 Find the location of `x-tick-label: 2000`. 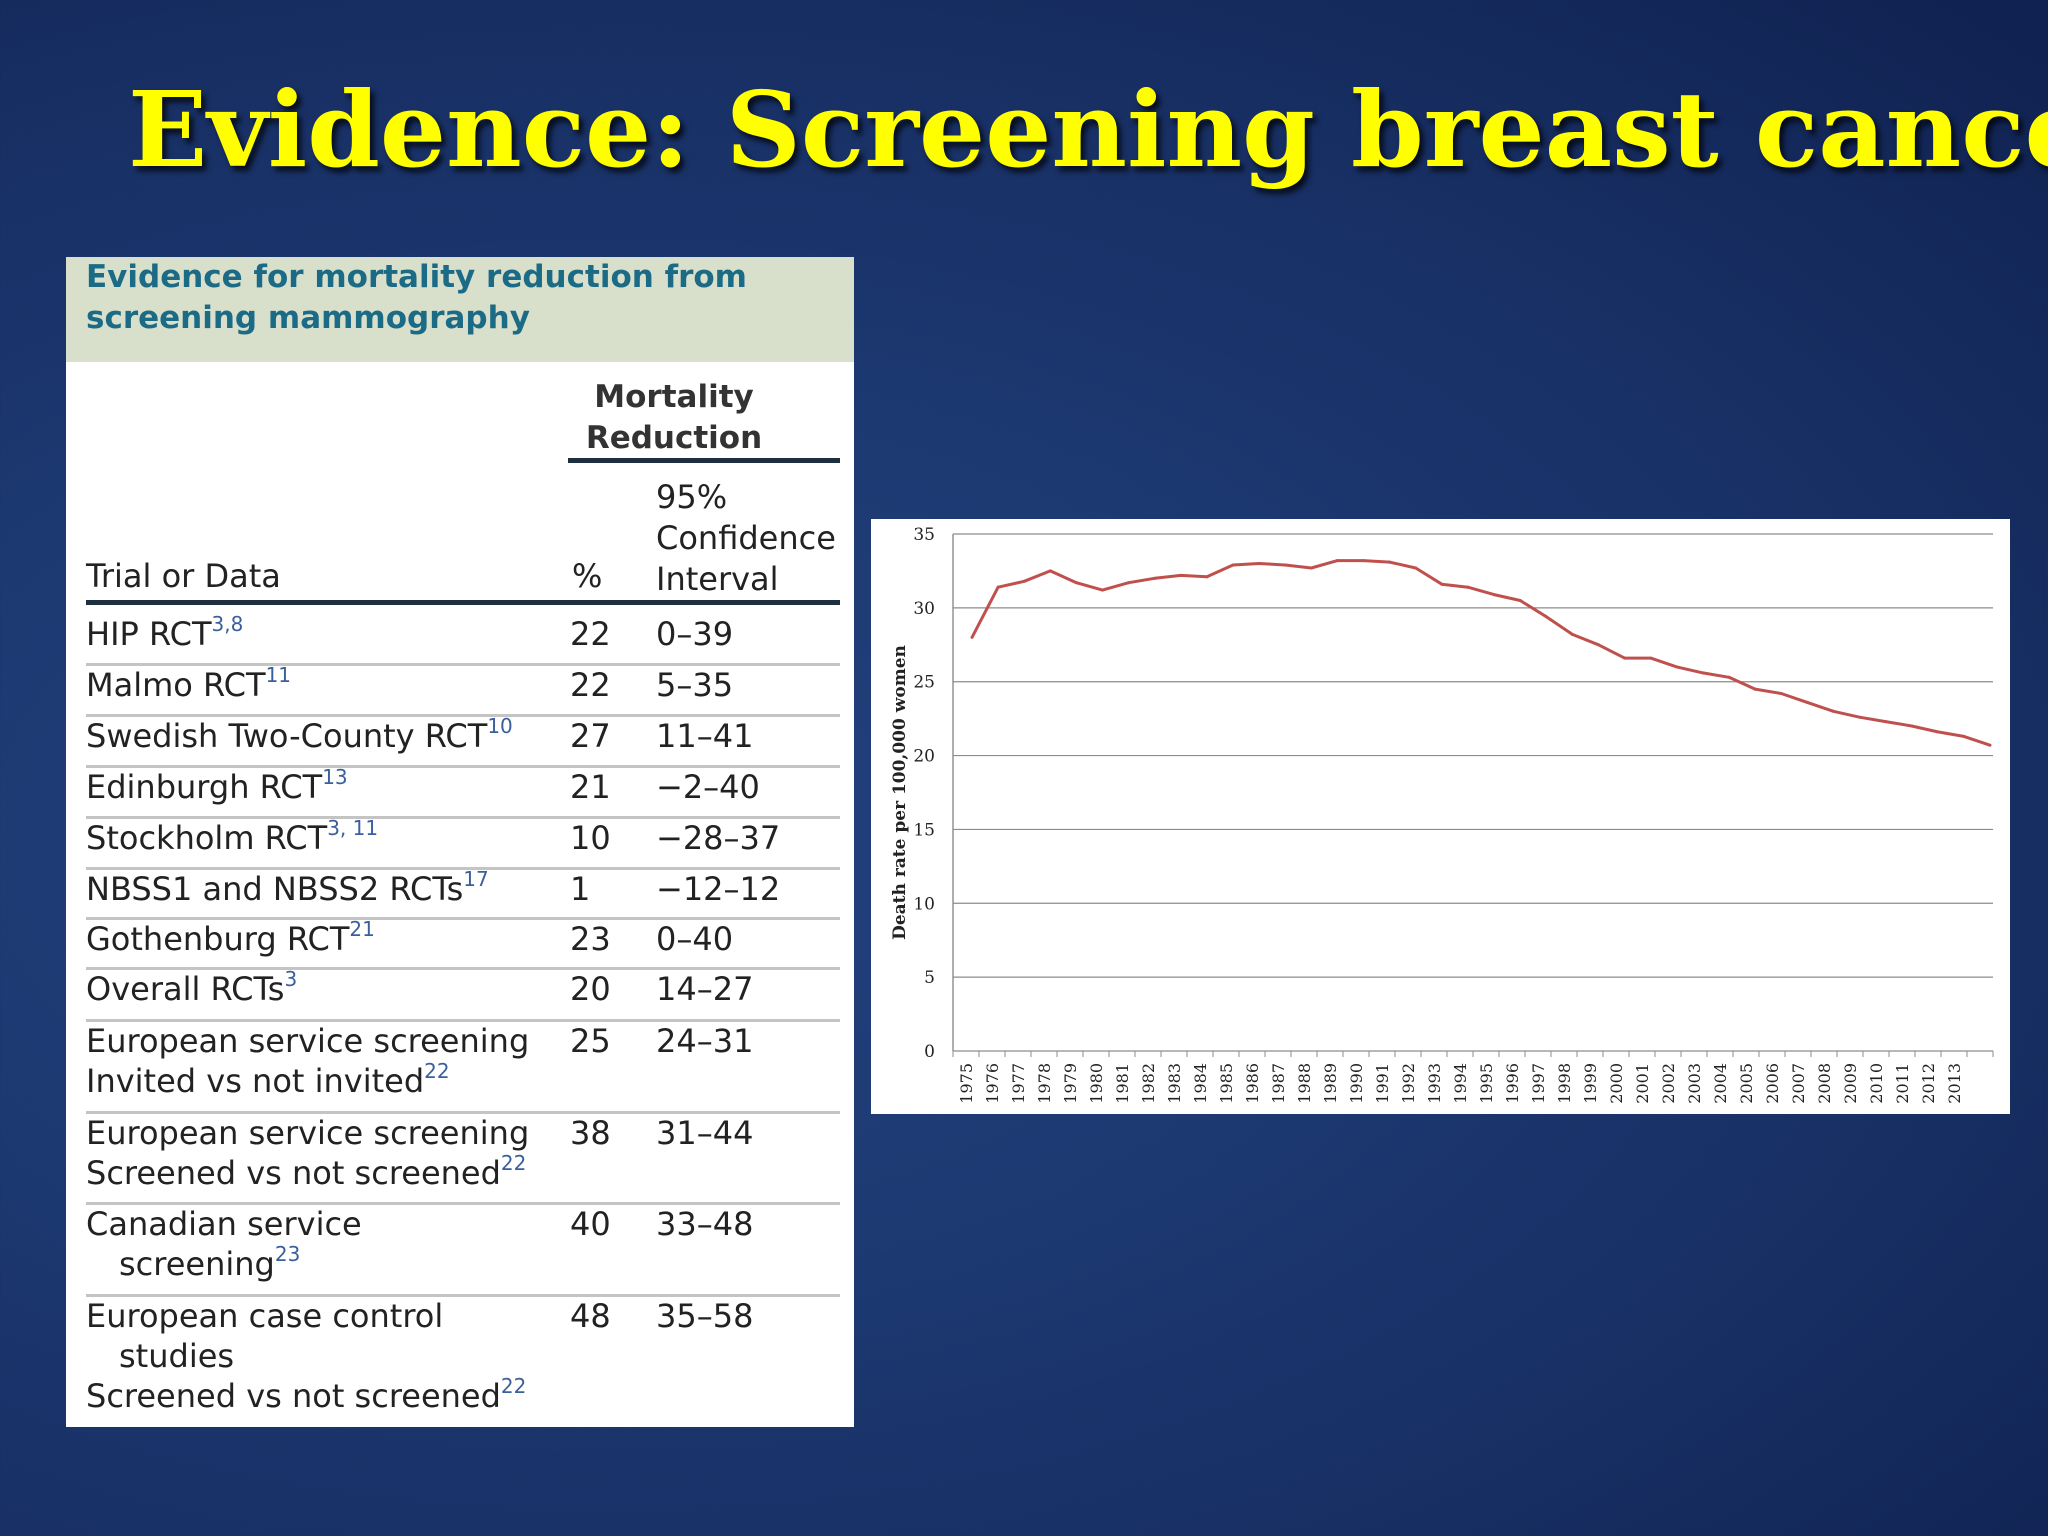

x-tick-label: 2000 is located at coordinates (1616, 1083).